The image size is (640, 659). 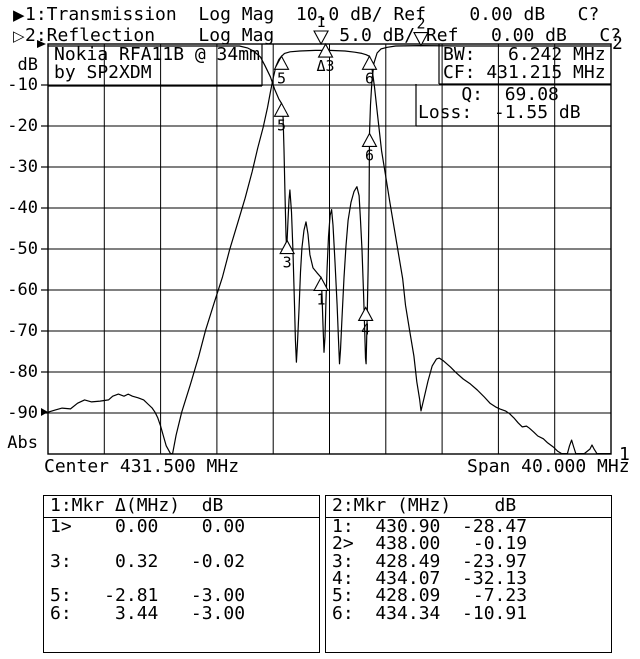 I want to click on marker-table-row: 6: 434.34 -10.91, so click(x=430, y=613).